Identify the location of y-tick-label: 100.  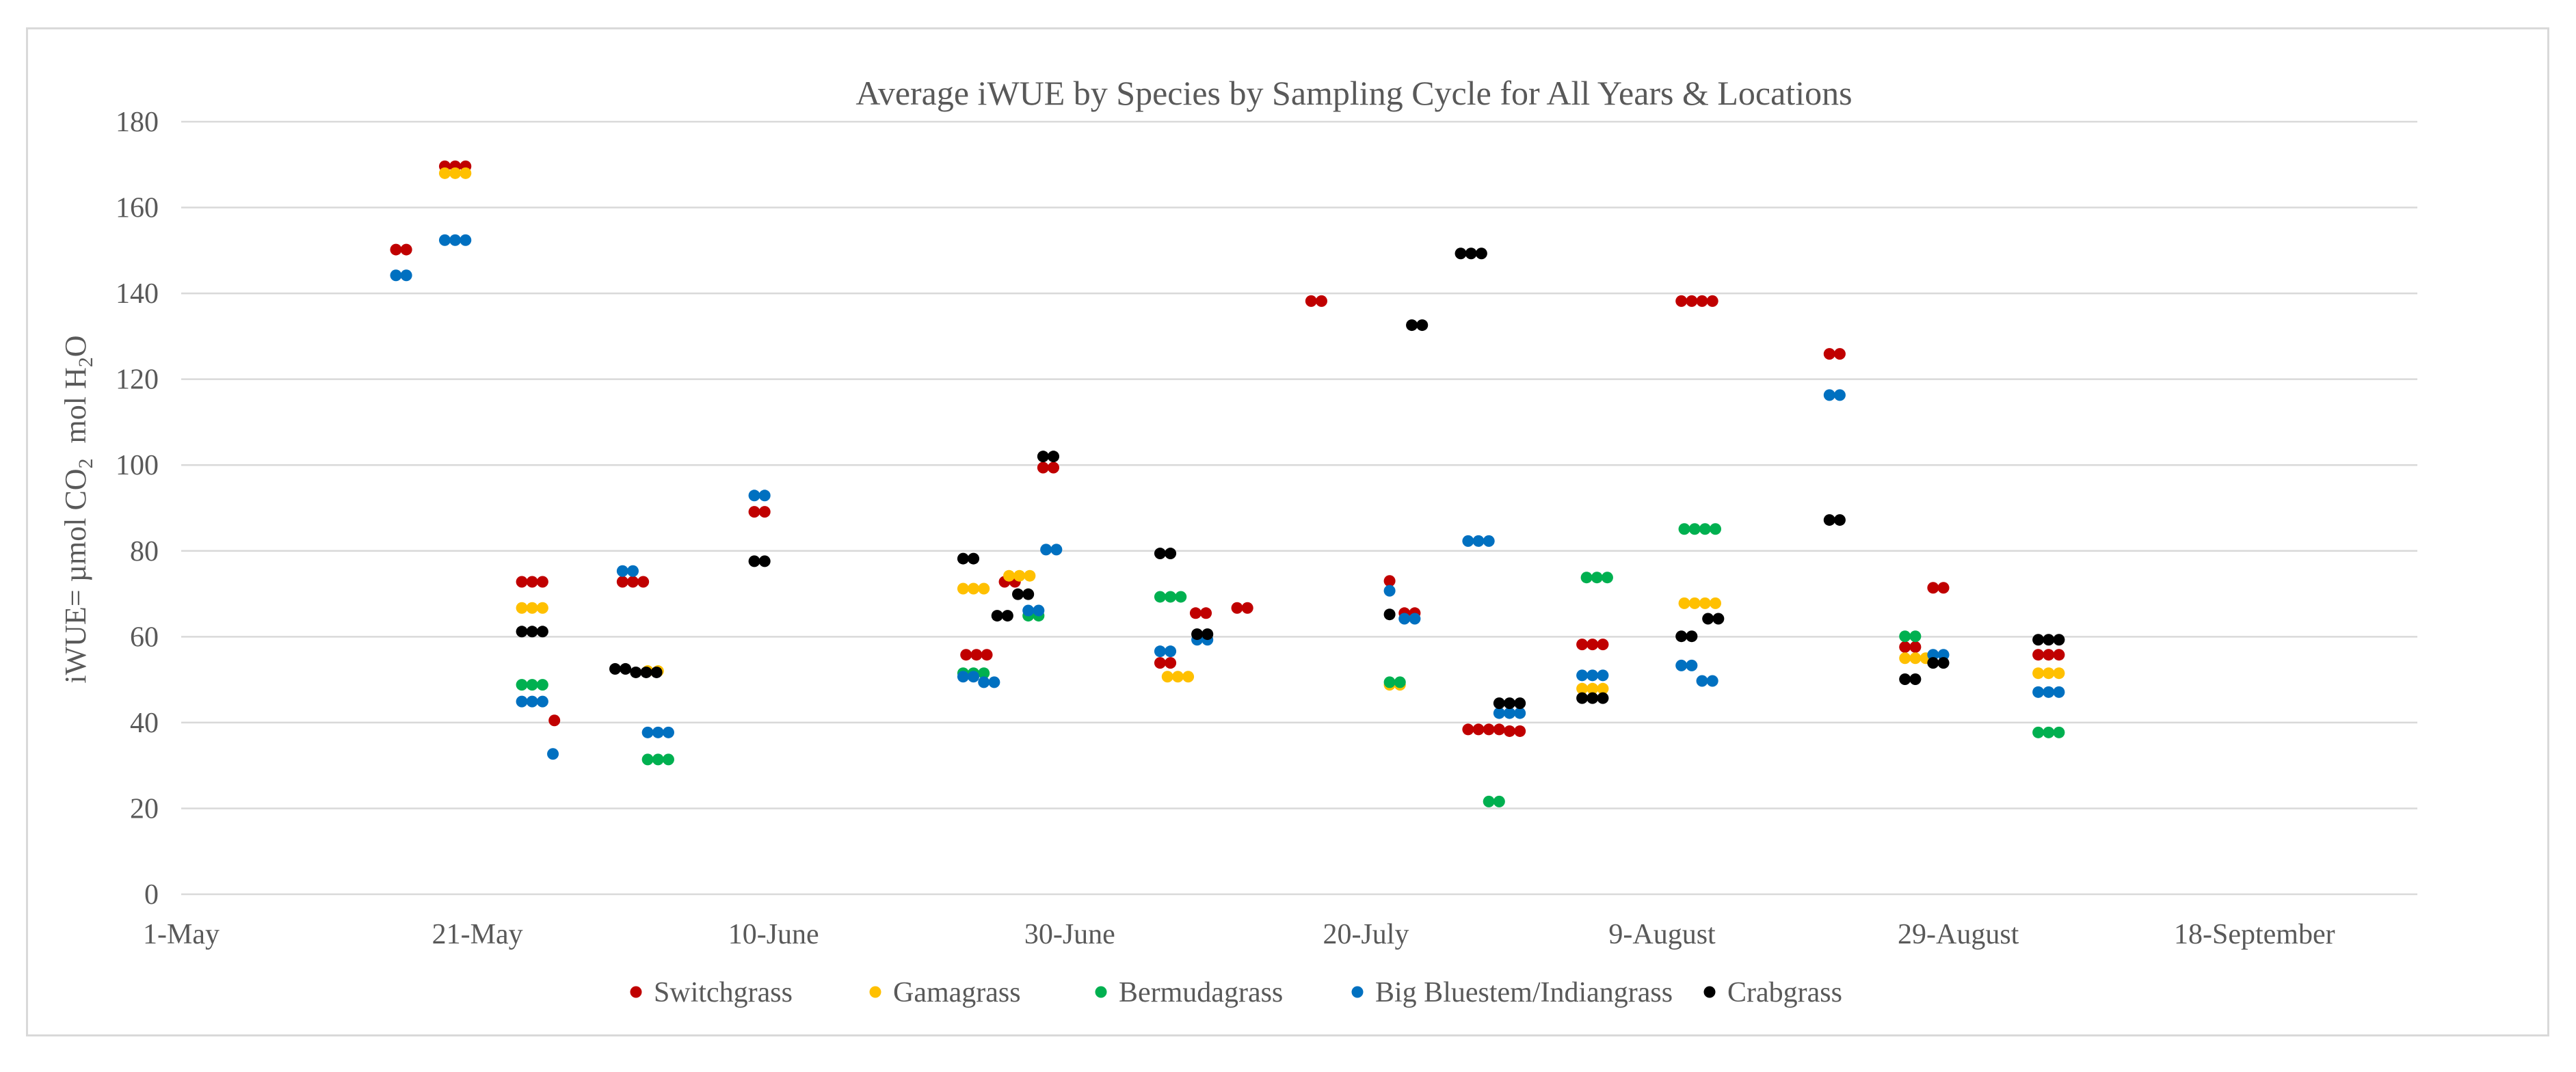
(137, 465).